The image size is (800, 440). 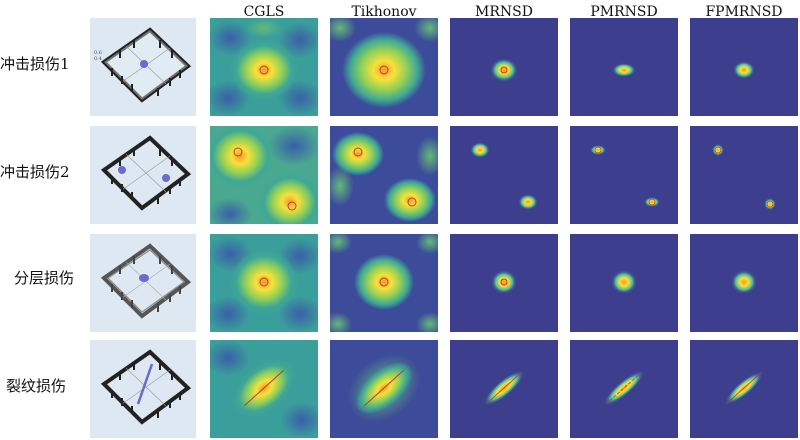 What do you see at coordinates (504, 389) in the screenshot?
I see `map-mrnsd-crack` at bounding box center [504, 389].